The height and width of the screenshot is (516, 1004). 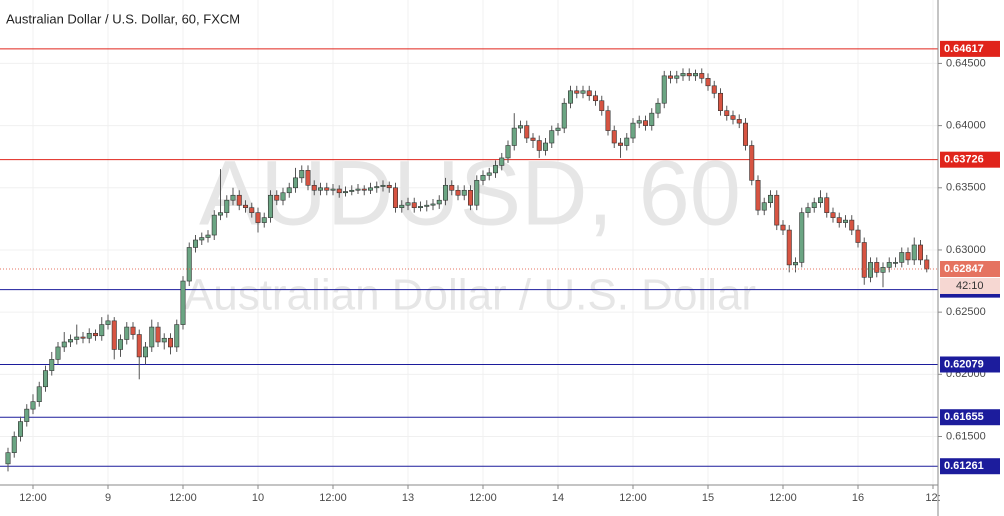 I want to click on x-tick-label: 14, so click(x=558, y=498).